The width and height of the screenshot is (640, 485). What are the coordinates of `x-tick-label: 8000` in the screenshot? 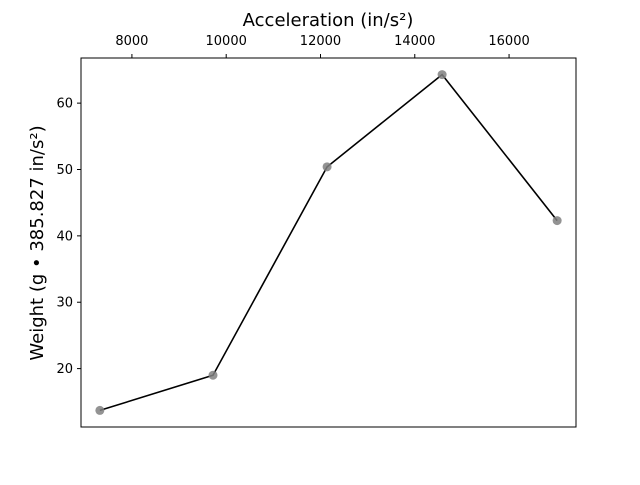 It's located at (131, 41).